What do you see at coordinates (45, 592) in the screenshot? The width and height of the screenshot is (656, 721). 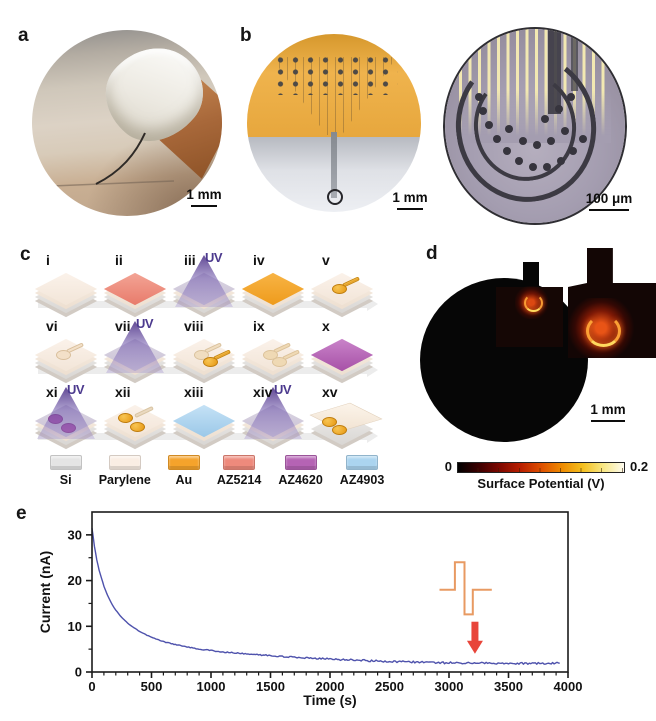 I see `svg-text: Current (nA)` at bounding box center [45, 592].